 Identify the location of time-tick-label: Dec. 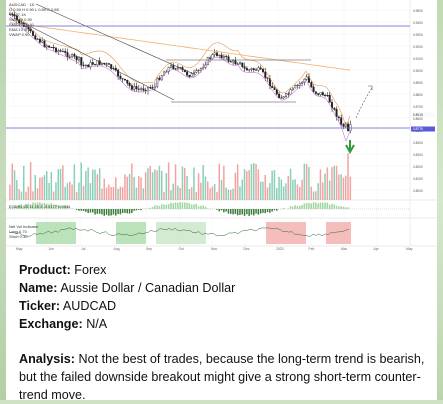
(247, 249).